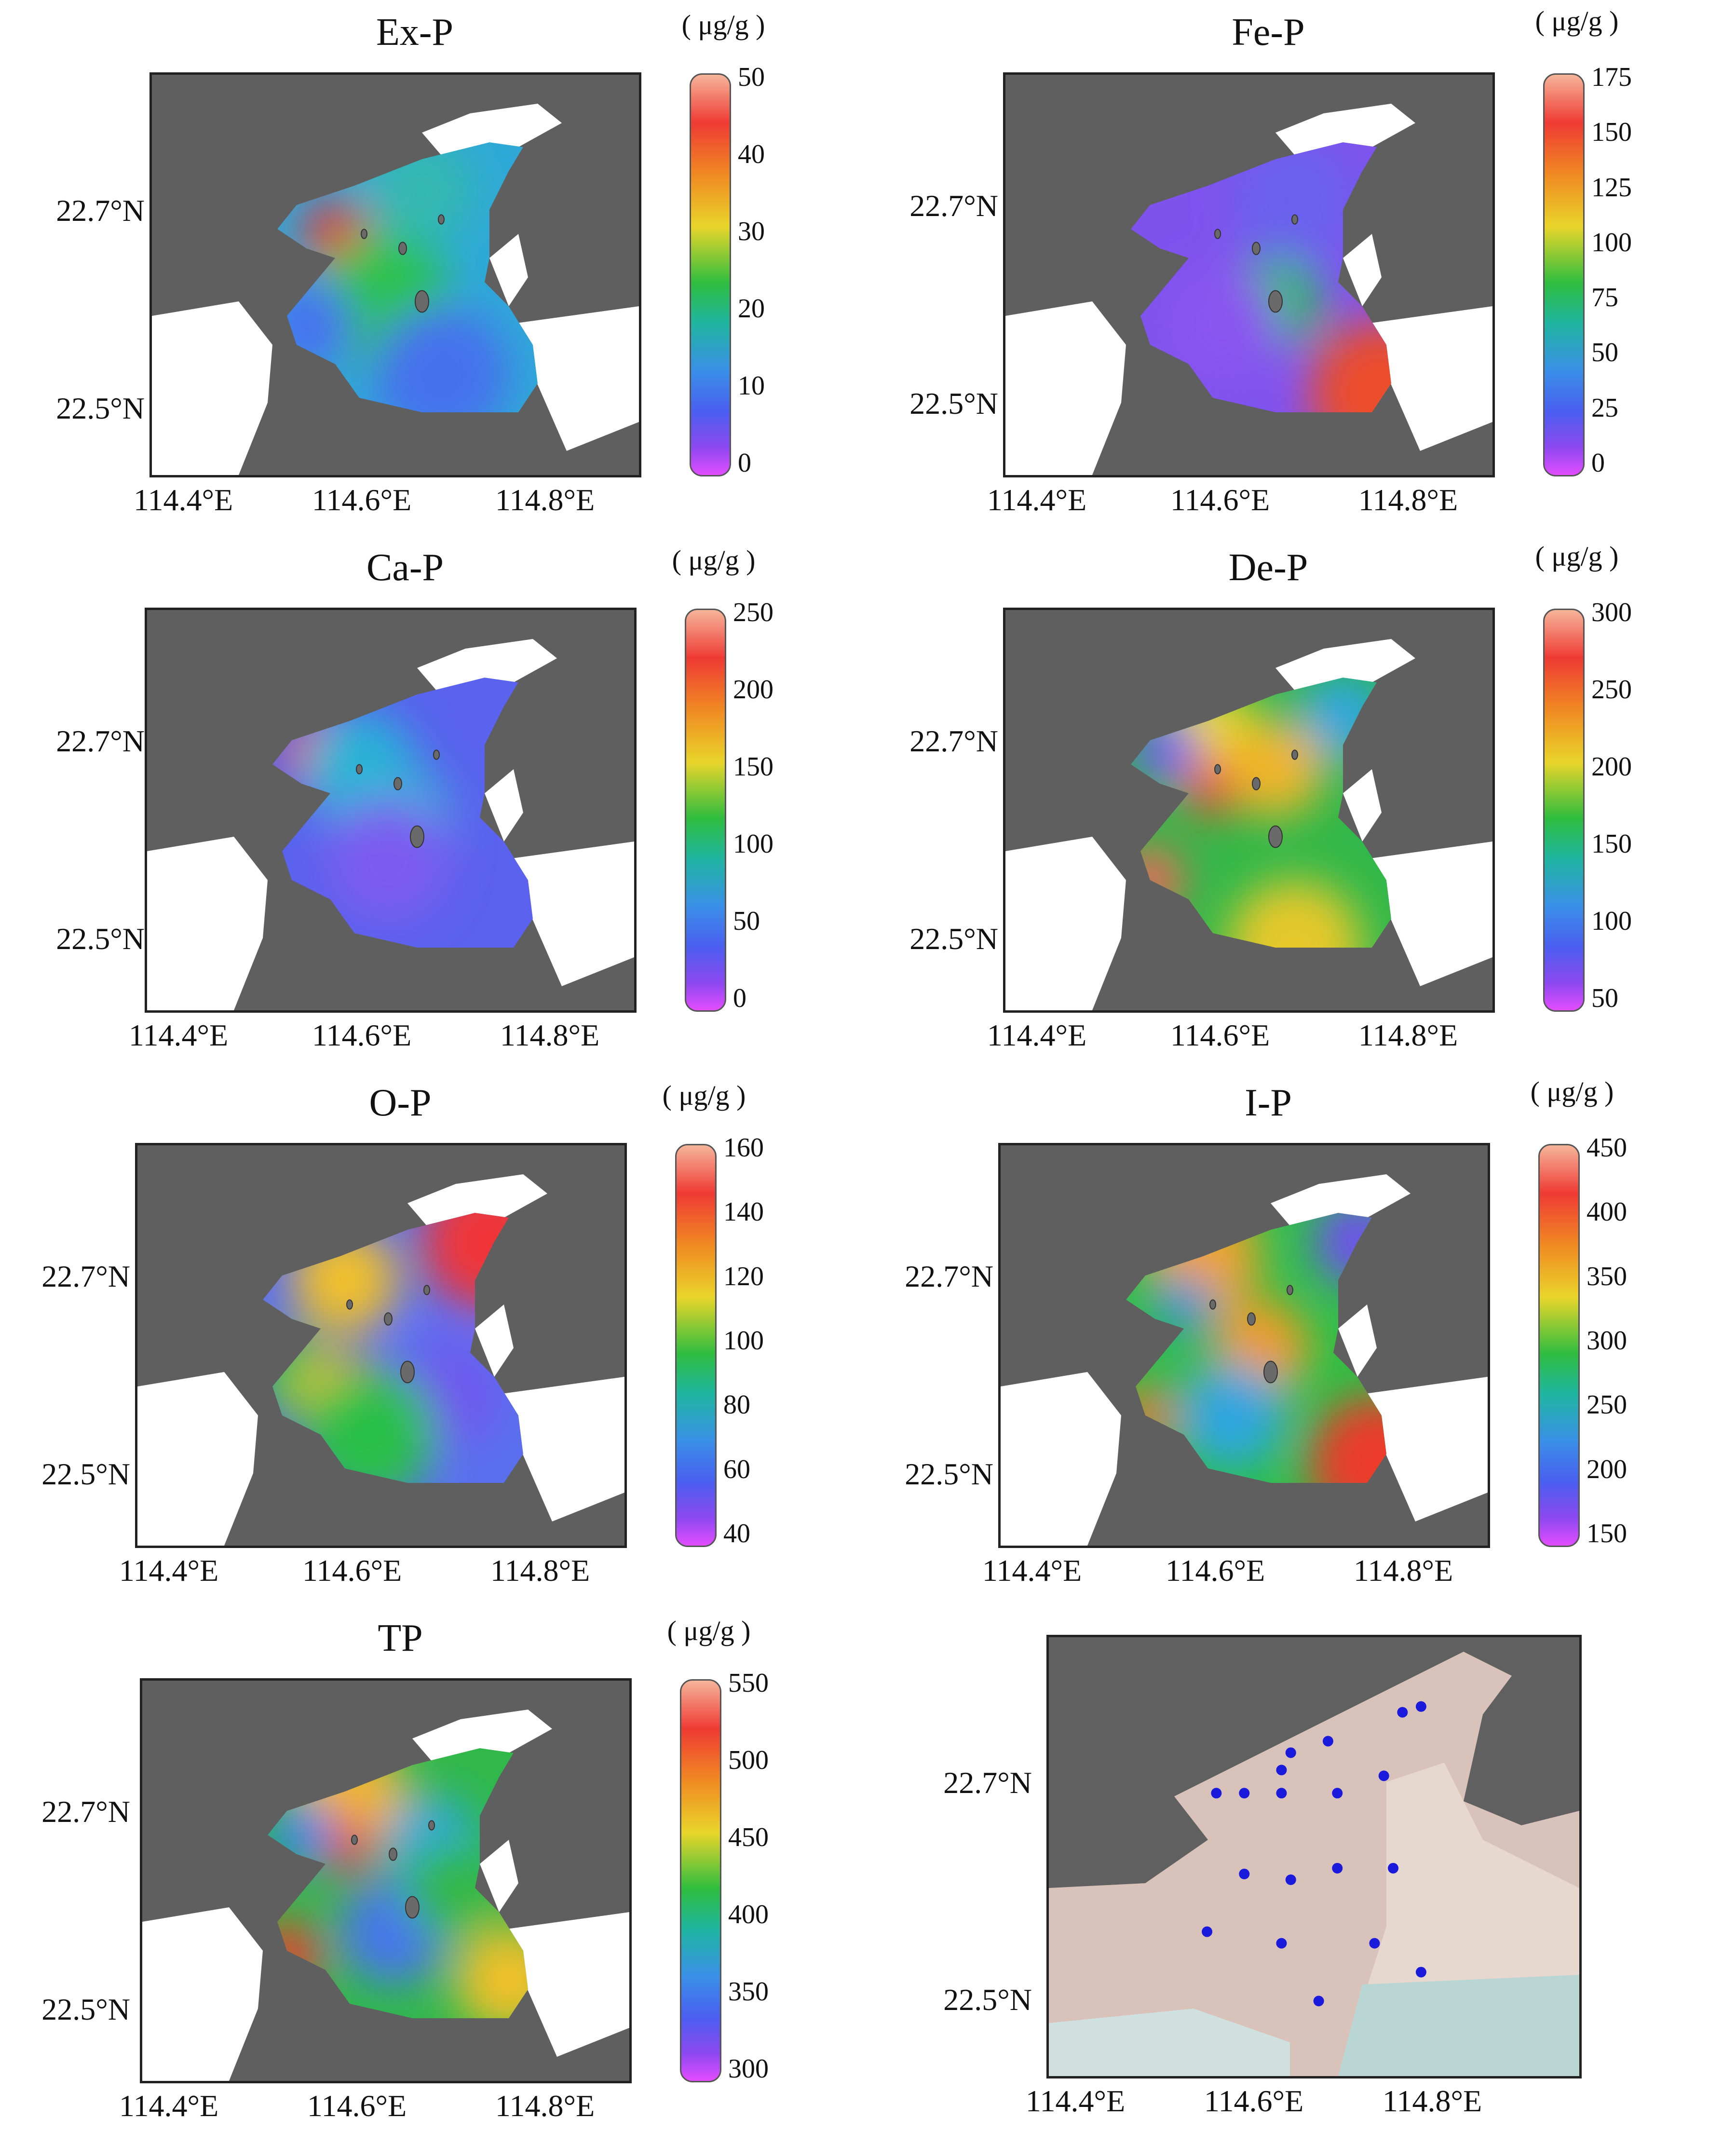 This screenshot has width=1736, height=2146. I want to click on panel-title: Ca-P, so click(405, 567).